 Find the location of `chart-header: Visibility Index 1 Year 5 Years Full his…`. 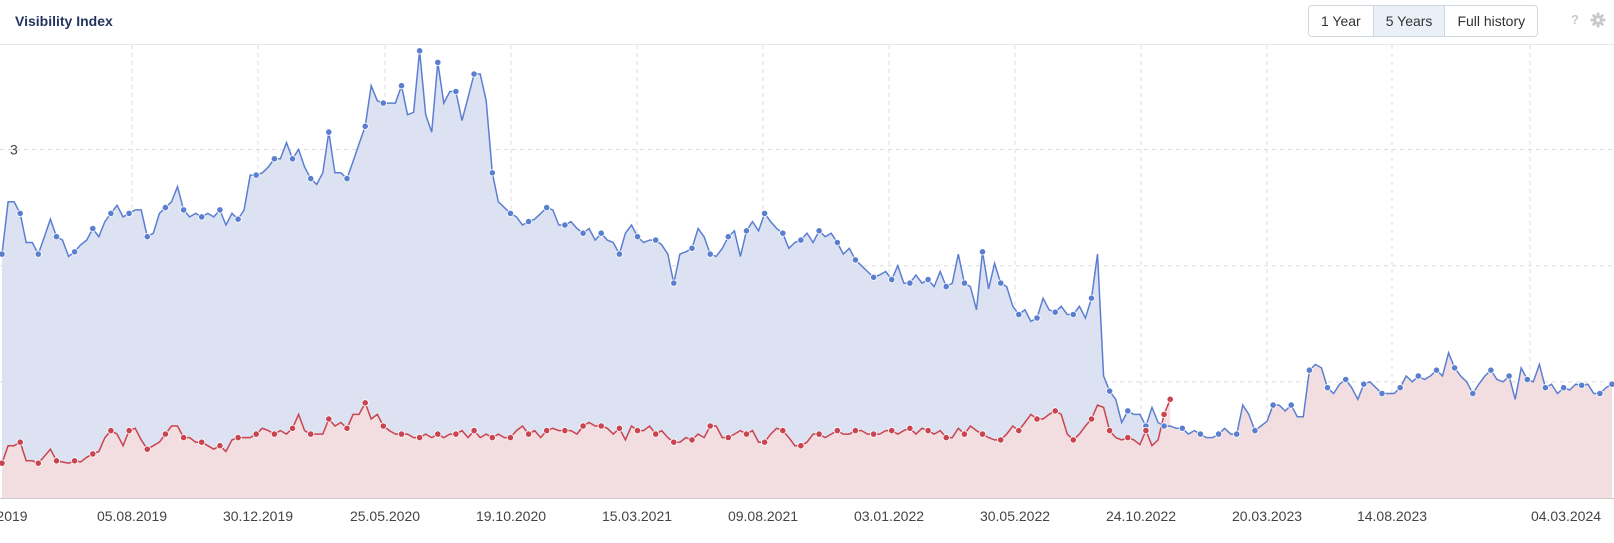

chart-header: Visibility Index 1 Year 5 Years Full his… is located at coordinates (807, 22).